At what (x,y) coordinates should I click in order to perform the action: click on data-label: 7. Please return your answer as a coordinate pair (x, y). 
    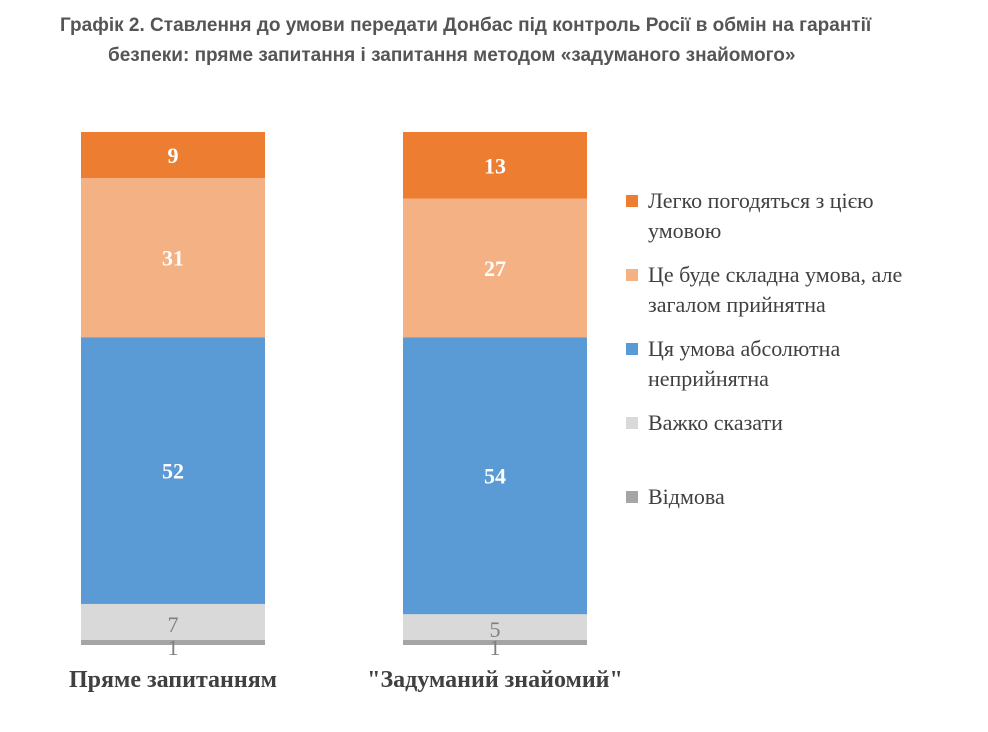
    Looking at the image, I should click on (173, 624).